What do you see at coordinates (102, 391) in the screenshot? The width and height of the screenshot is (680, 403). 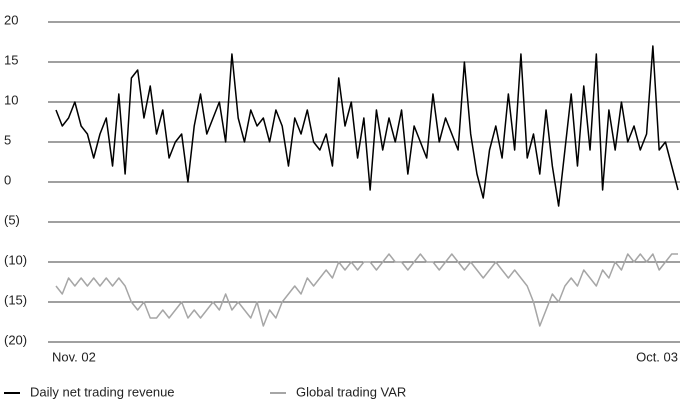 I see `legend-label: Daily net trading revenue` at bounding box center [102, 391].